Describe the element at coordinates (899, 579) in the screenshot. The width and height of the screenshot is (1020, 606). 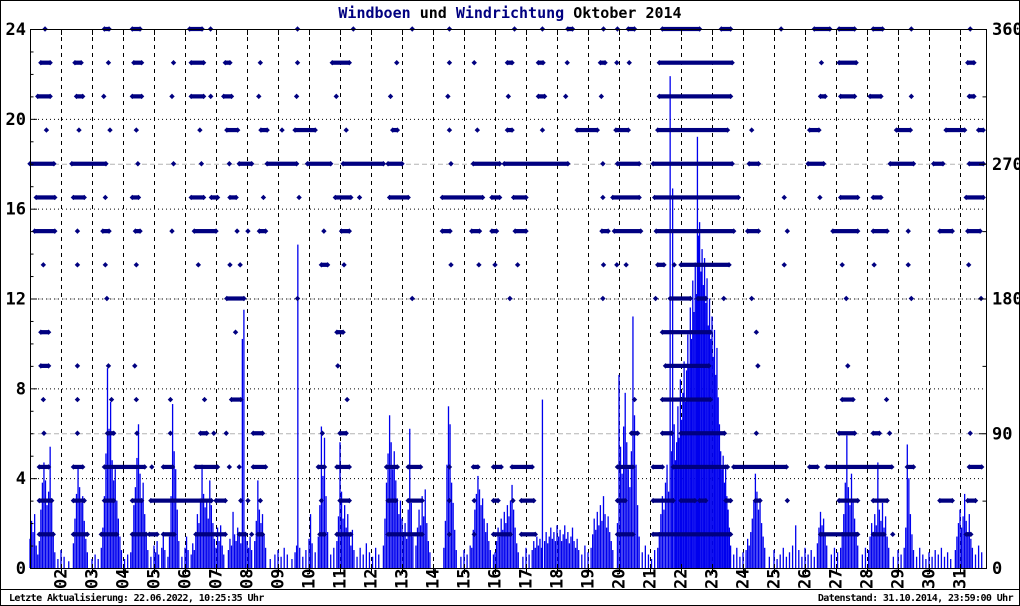
I see `x-day-label: 29` at that location.